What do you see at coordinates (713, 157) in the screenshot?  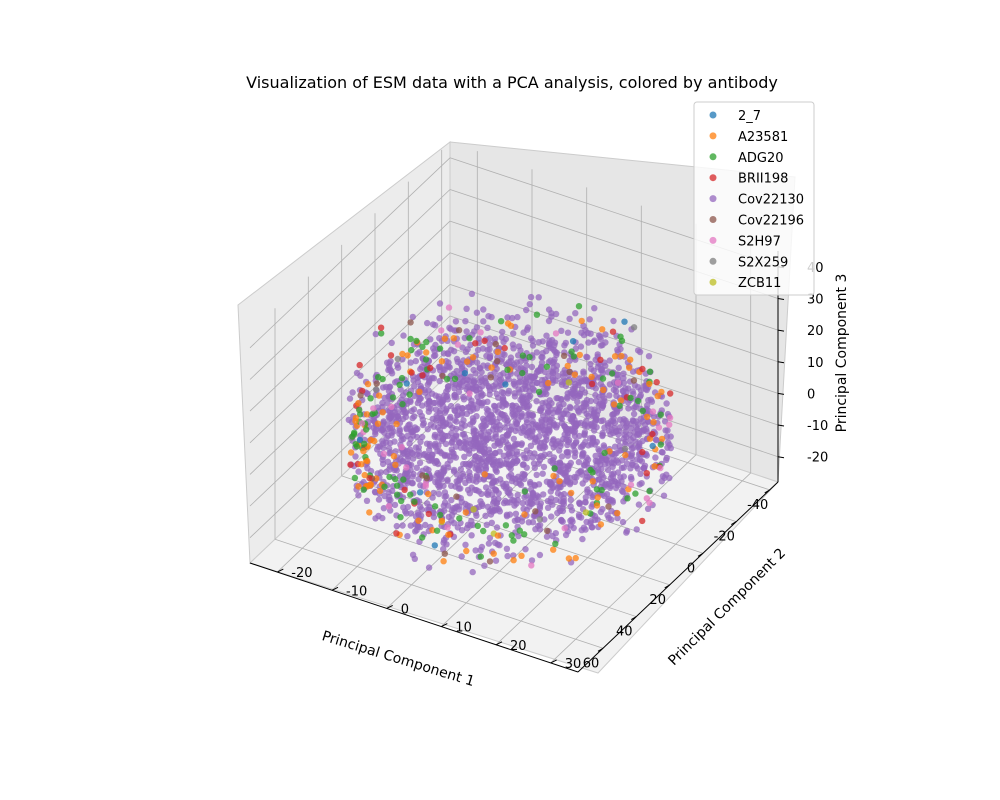 I see `legend-marker` at bounding box center [713, 157].